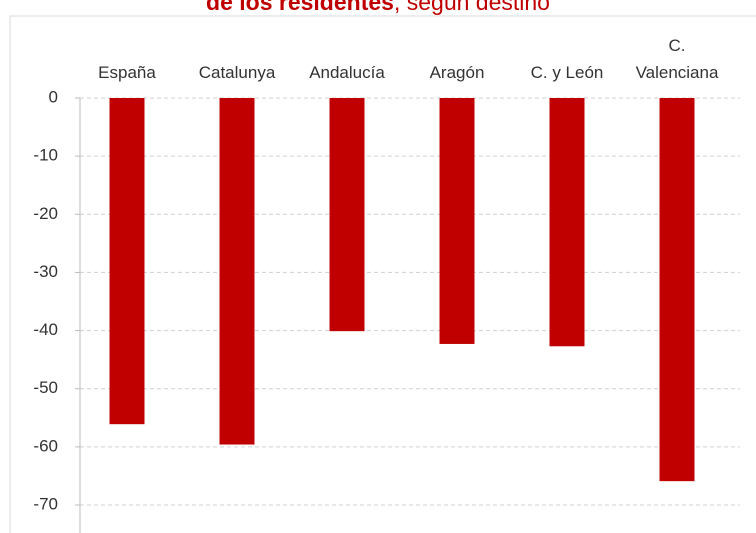 This screenshot has width=756, height=533. I want to click on x-tick-label: España, so click(127, 72).